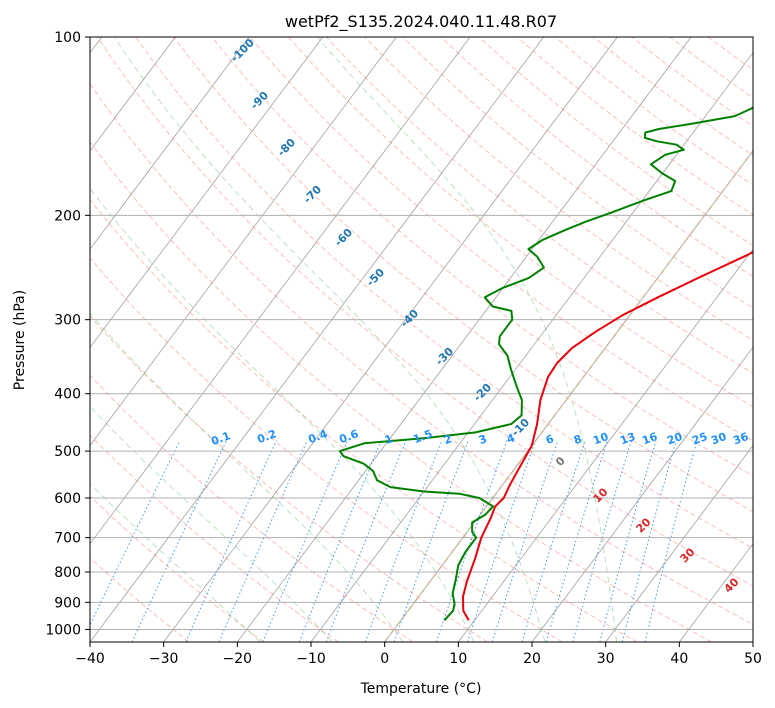 The width and height of the screenshot is (775, 708). What do you see at coordinates (67, 499) in the screenshot?
I see `y-tick-label: 600` at bounding box center [67, 499].